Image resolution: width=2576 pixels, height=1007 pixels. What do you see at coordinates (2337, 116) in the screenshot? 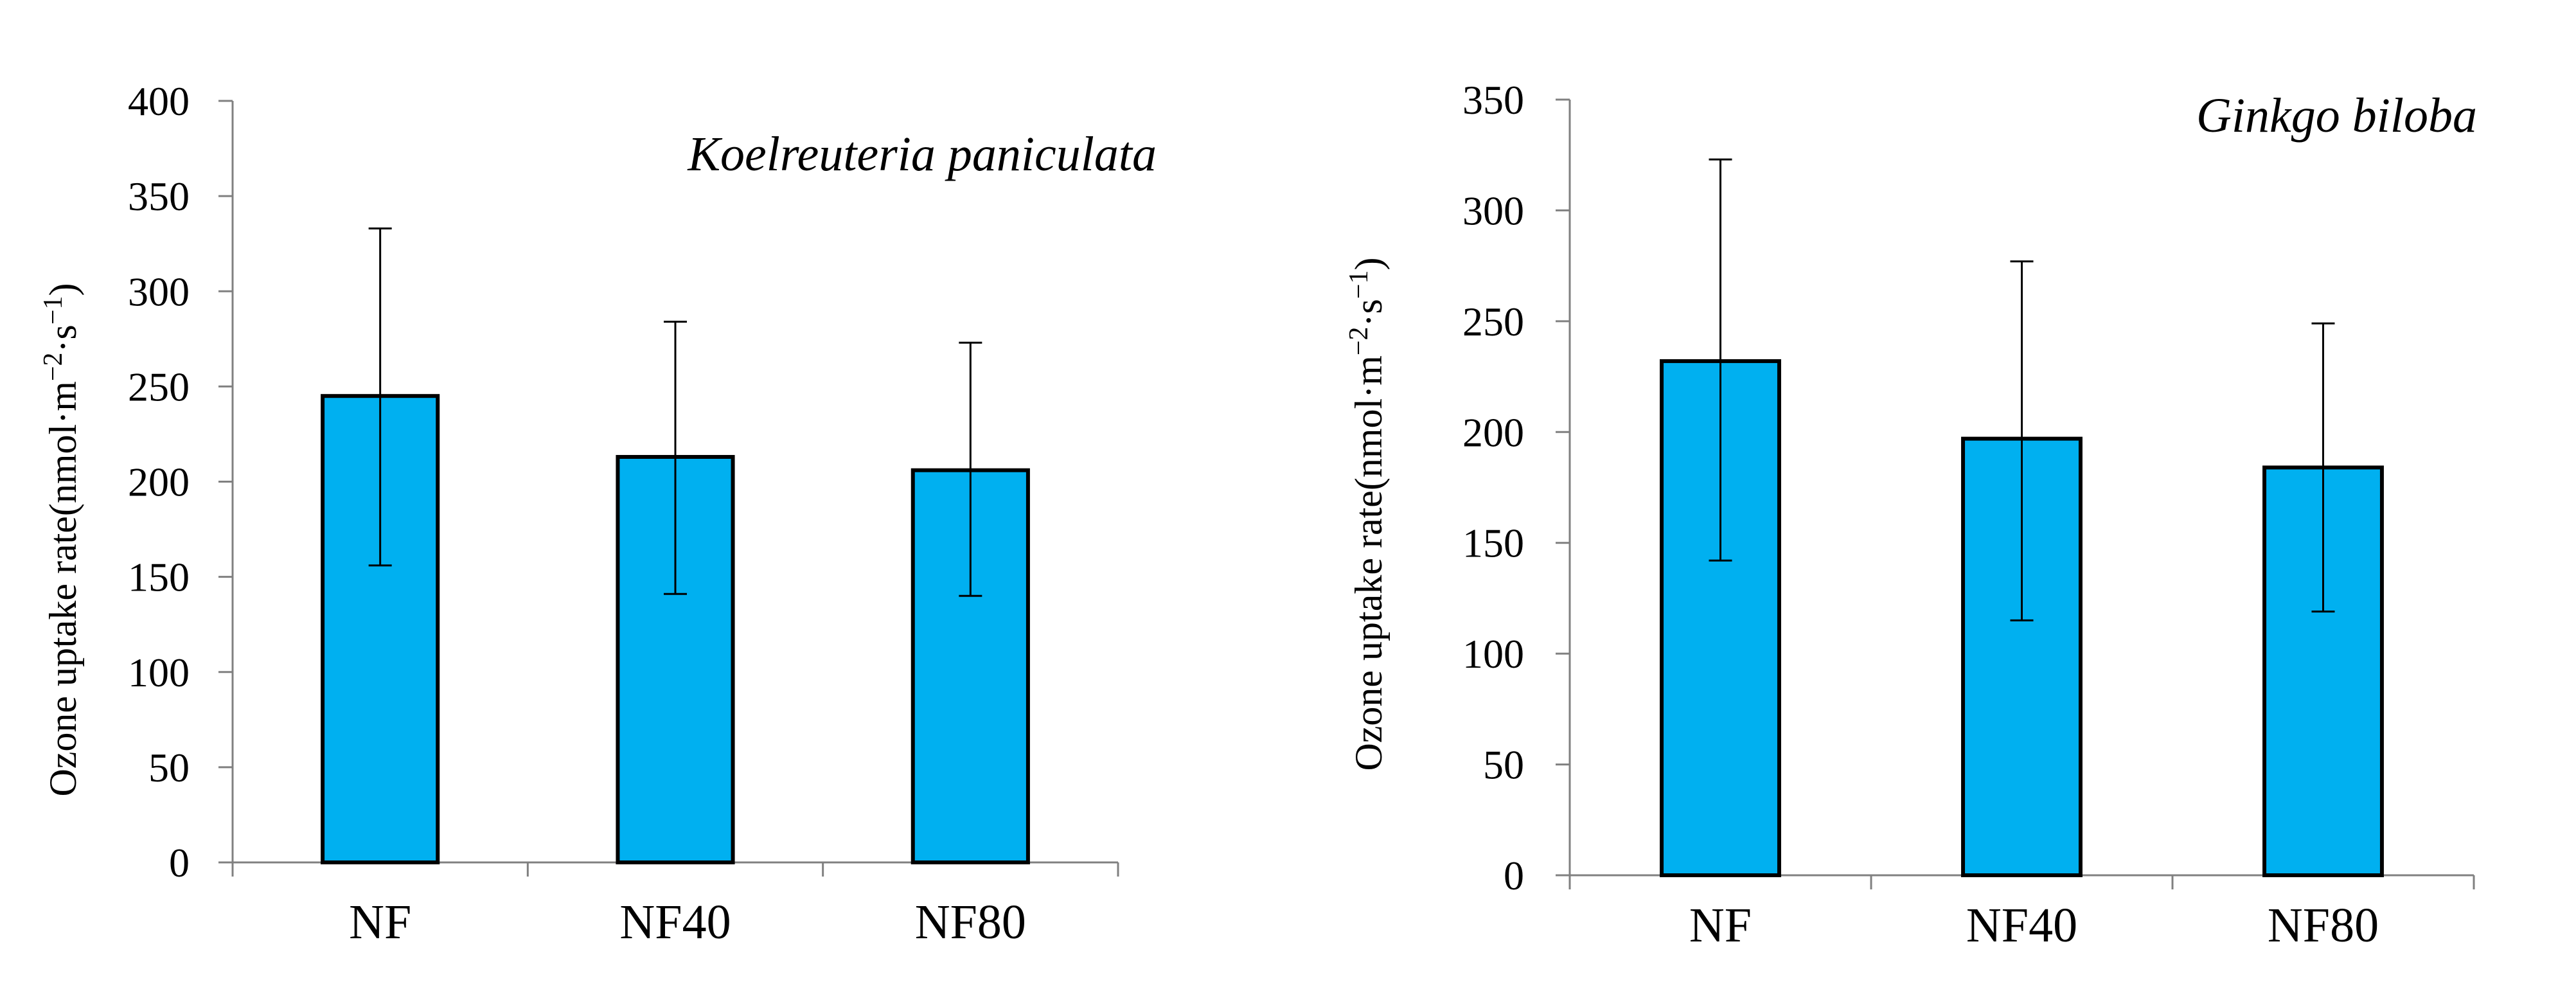
I see `chart-title: Ginkgo biloba` at bounding box center [2337, 116].